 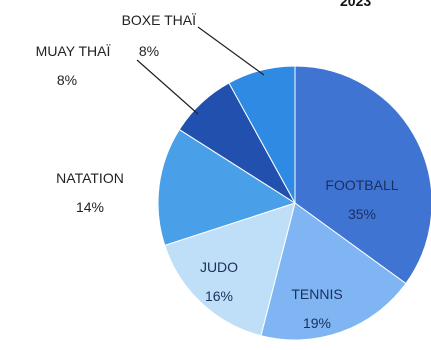 What do you see at coordinates (316, 294) in the screenshot?
I see `slice-label-tennis: TENNIS` at bounding box center [316, 294].